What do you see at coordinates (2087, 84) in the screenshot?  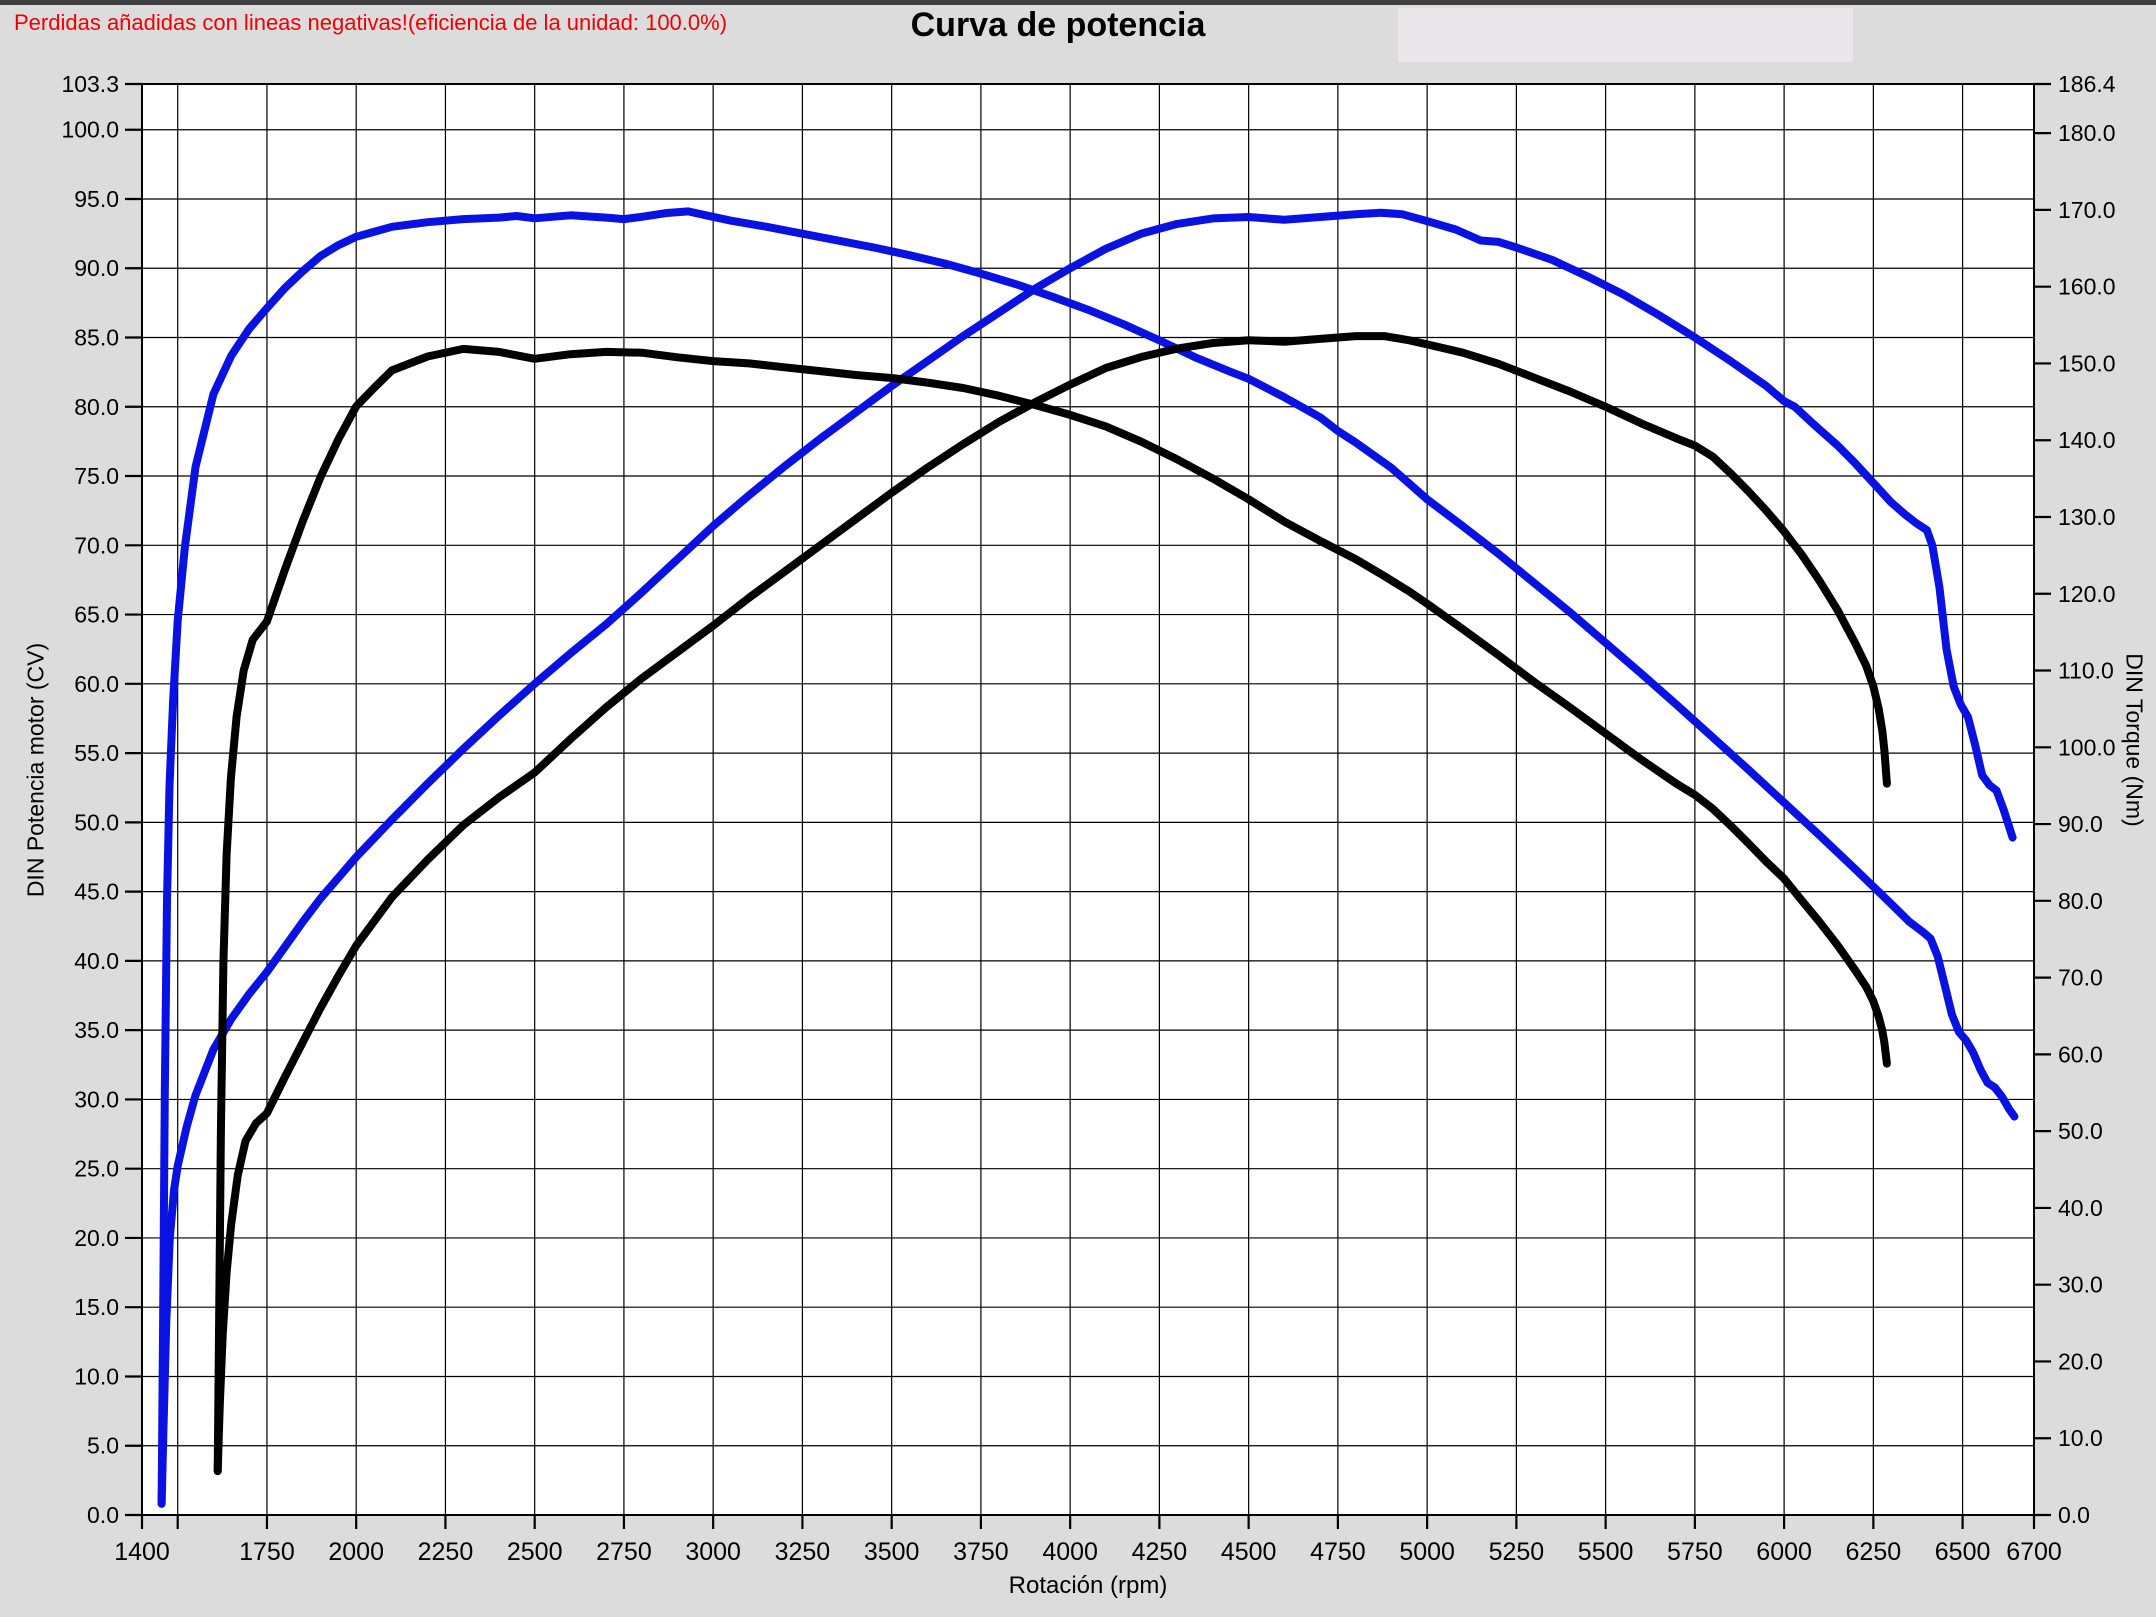 I see `y-right-tick-label: 186.4` at bounding box center [2087, 84].